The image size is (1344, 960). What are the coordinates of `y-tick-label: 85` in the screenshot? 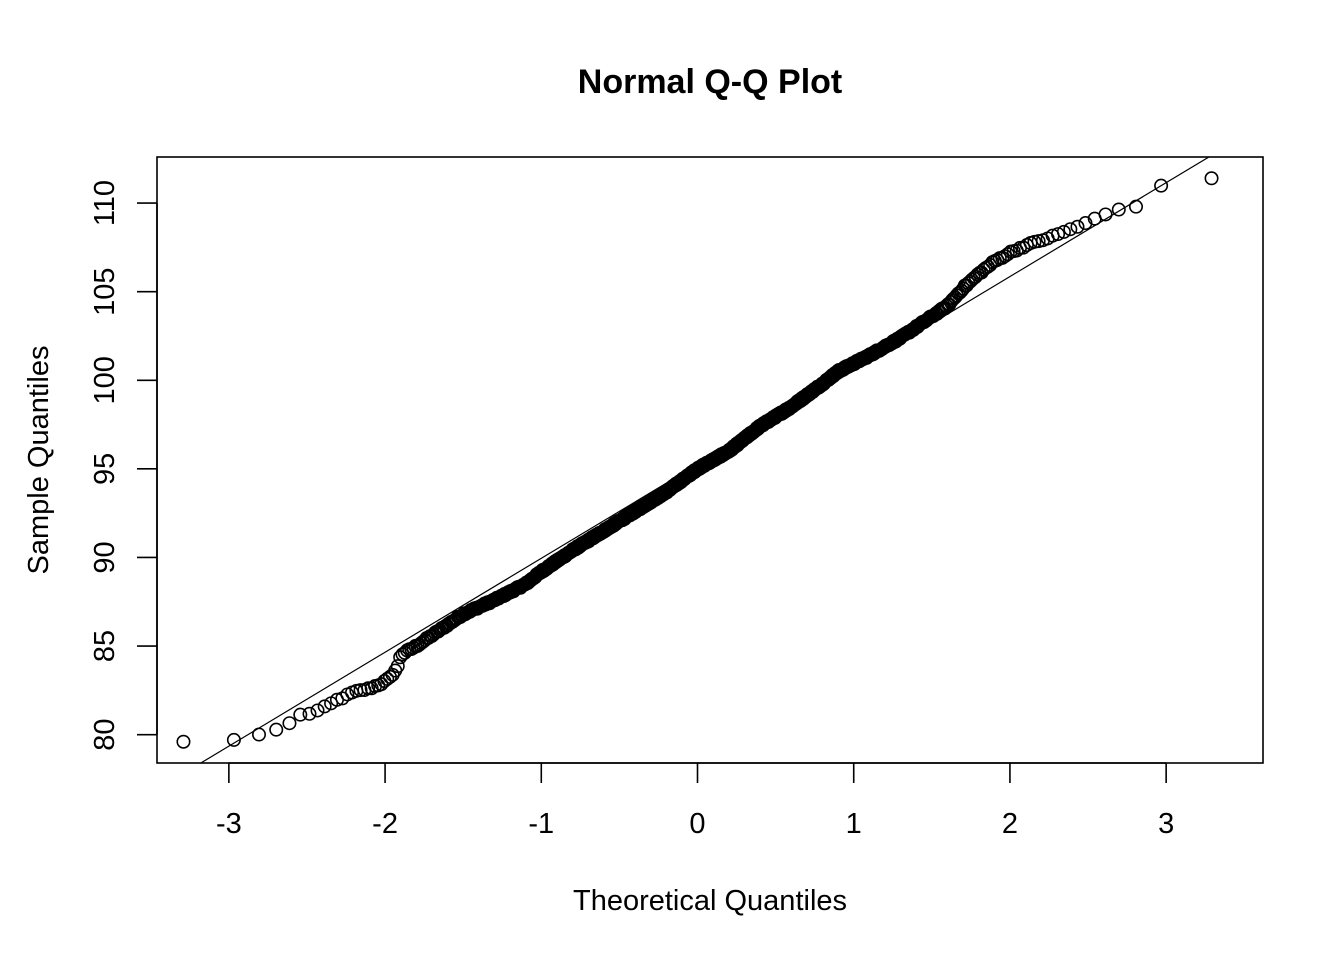 It's located at (105, 646).